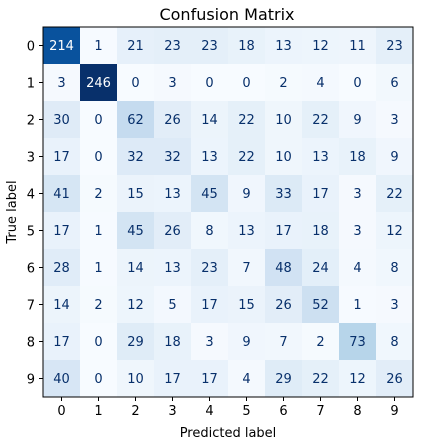 The width and height of the screenshot is (423, 441). I want to click on cell-value-label-7-9: 3, so click(394, 305).